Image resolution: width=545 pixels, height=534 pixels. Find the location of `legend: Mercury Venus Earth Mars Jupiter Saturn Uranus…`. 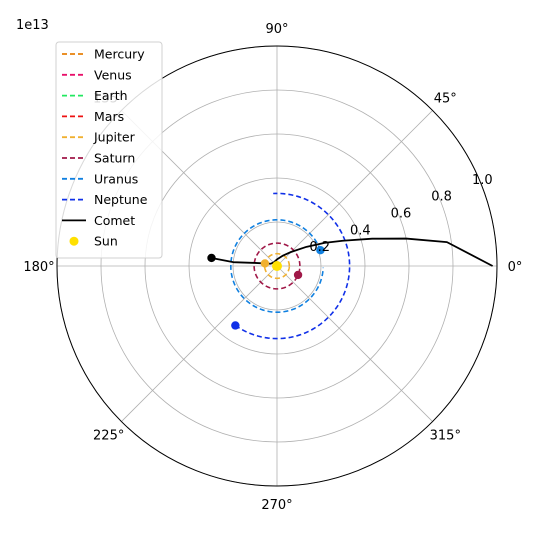

legend: Mercury Venus Earth Mars Jupiter Saturn Uranus… is located at coordinates (109, 150).